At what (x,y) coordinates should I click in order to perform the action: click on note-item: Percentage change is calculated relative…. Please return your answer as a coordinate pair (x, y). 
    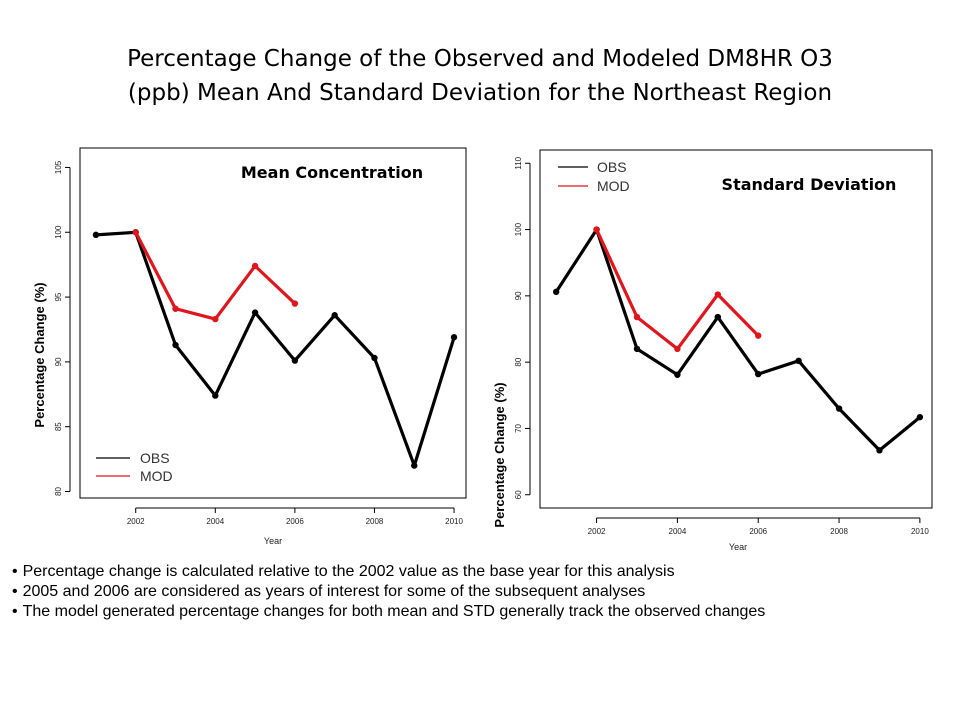
    Looking at the image, I should click on (477, 572).